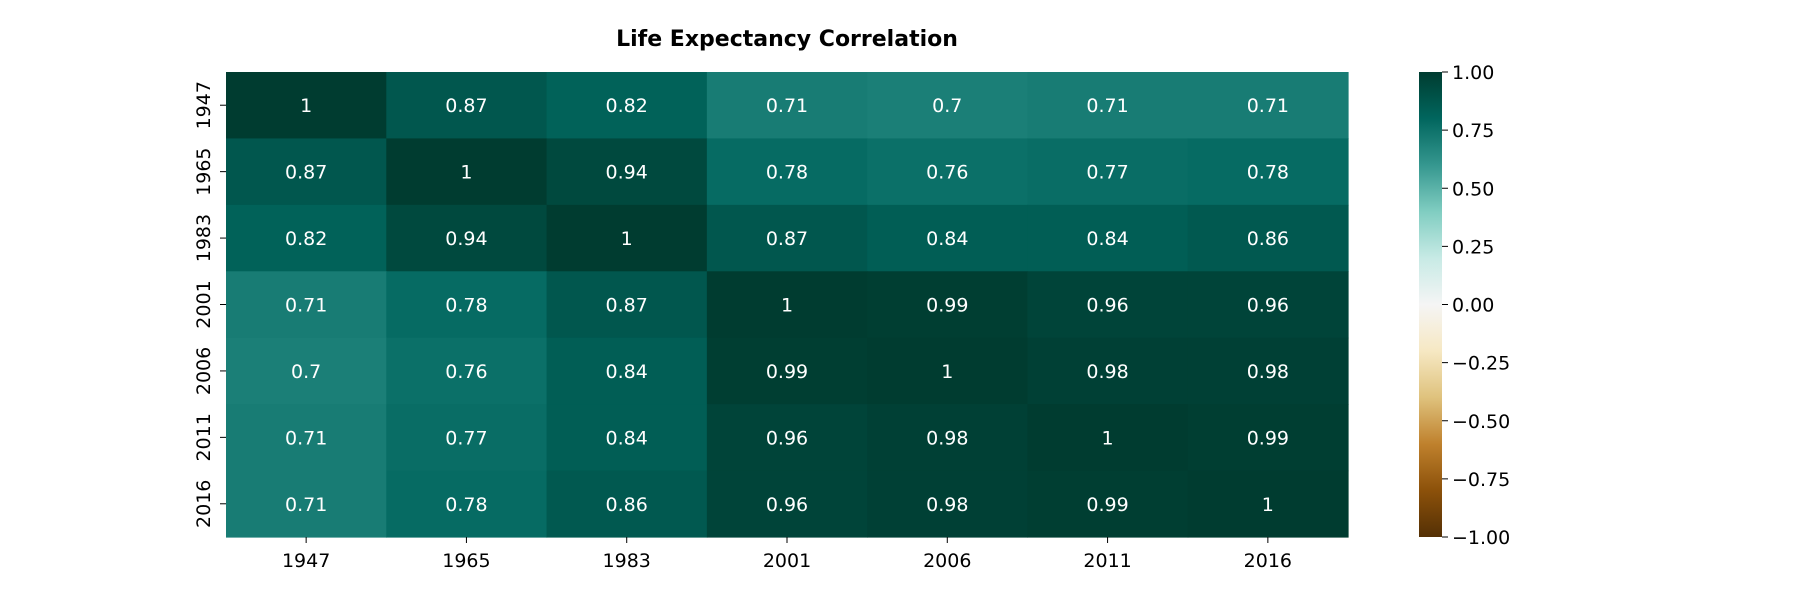 The width and height of the screenshot is (1800, 600). Describe the element at coordinates (1107, 173) in the screenshot. I see `cell-value-label: 0.77` at that location.